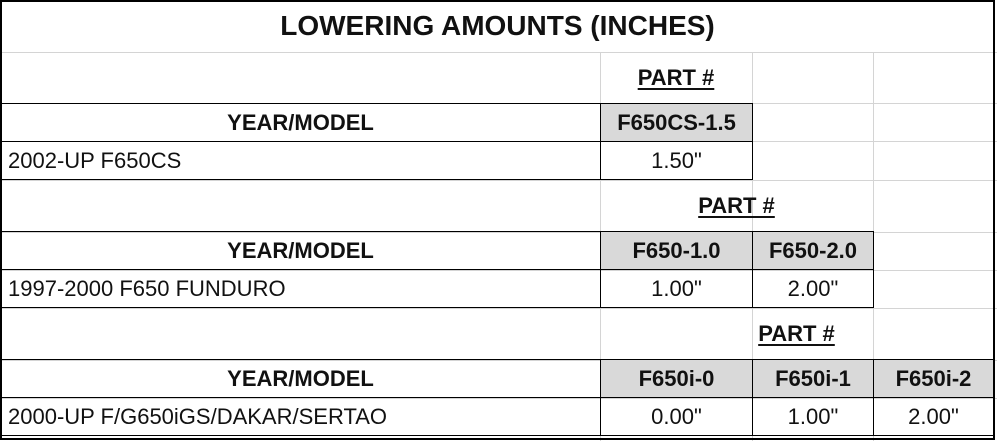 This screenshot has width=997, height=441. Describe the element at coordinates (676, 378) in the screenshot. I see `part-number-cell: F650i-0` at that location.